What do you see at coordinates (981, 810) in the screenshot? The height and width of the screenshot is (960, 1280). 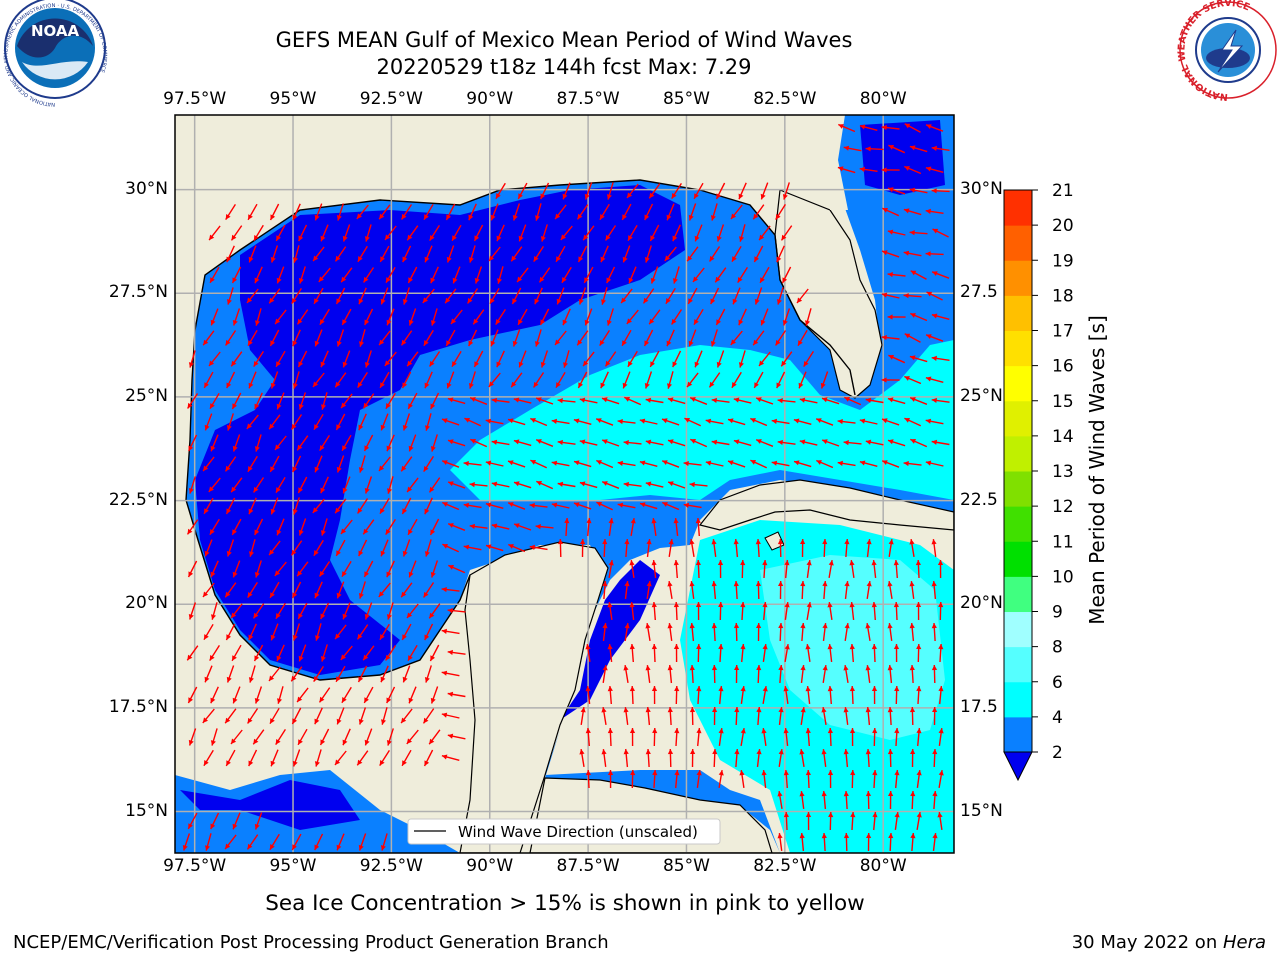 I see `lat-tick-label-right: 15°N` at bounding box center [981, 810].